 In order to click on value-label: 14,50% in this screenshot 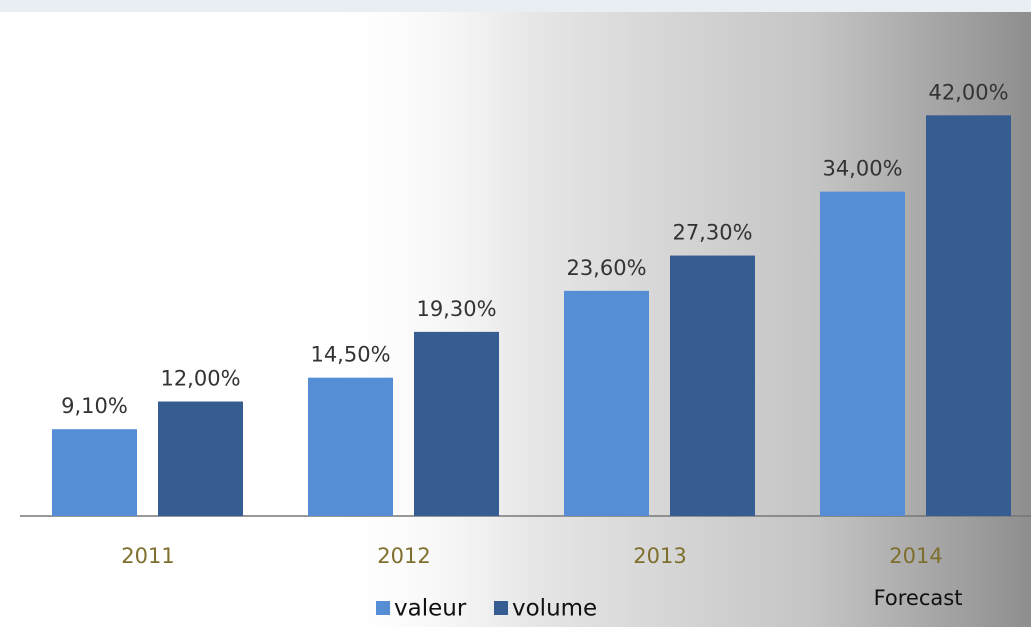, I will do `click(350, 355)`.